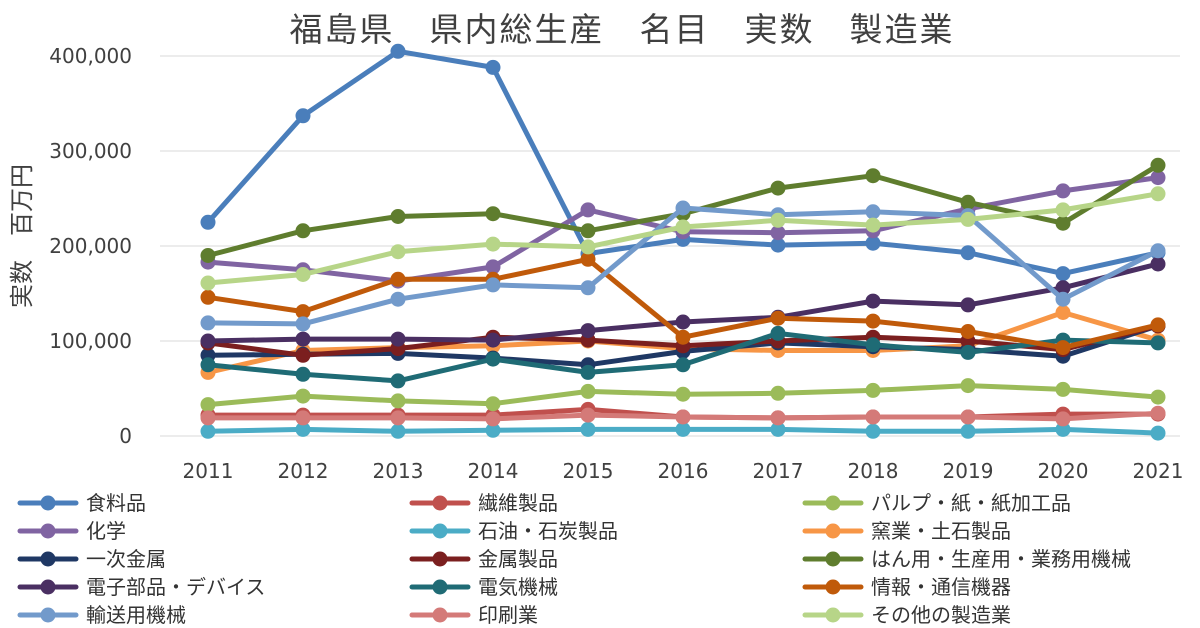 This screenshot has width=1200, height=628. I want to click on x-tick-label: 2011, so click(208, 471).